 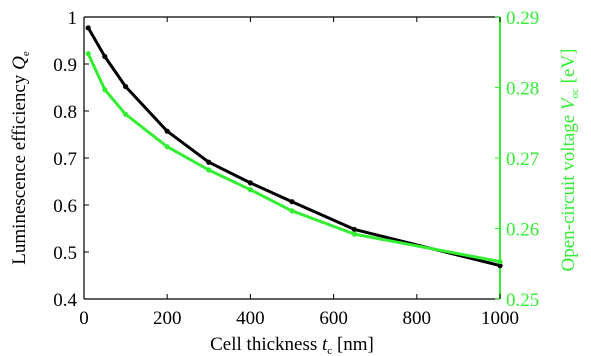 What do you see at coordinates (84, 318) in the screenshot?
I see `x-tick-label: 0` at bounding box center [84, 318].